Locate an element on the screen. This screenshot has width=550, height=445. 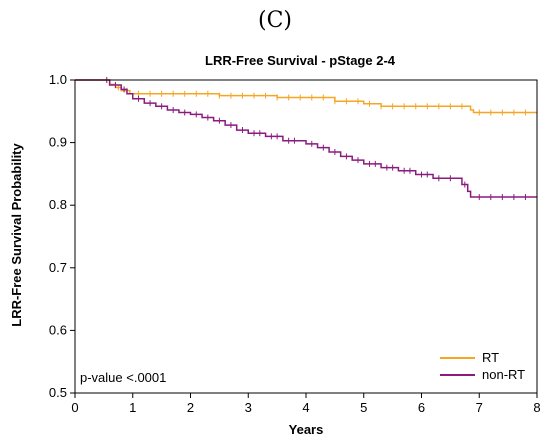
figure-label: (C) is located at coordinates (275, 20).